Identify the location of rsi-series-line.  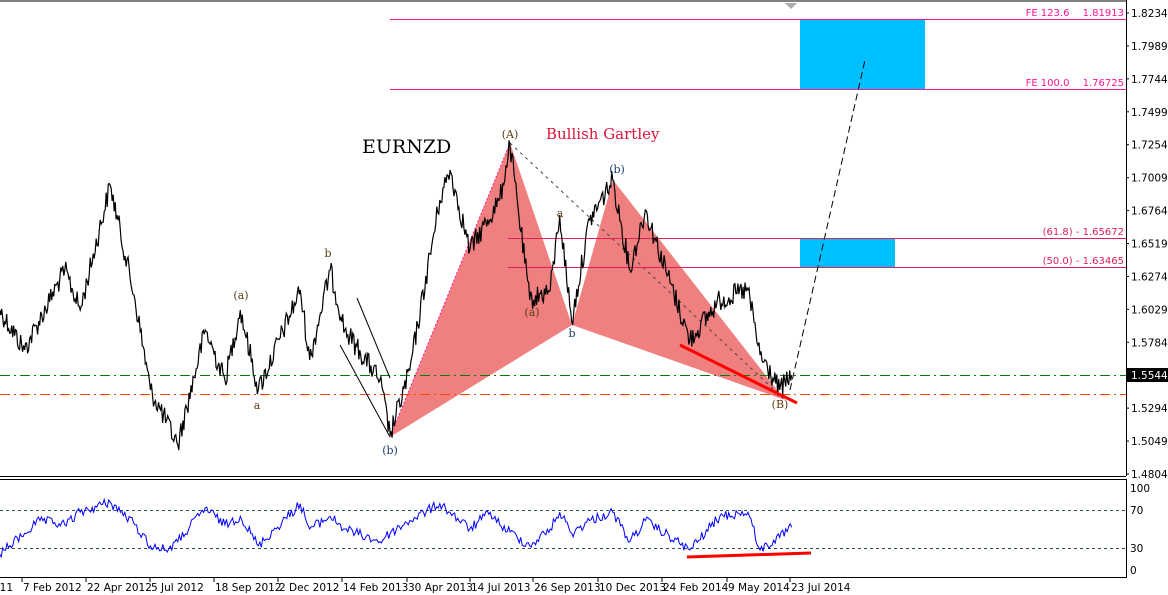
(396, 528).